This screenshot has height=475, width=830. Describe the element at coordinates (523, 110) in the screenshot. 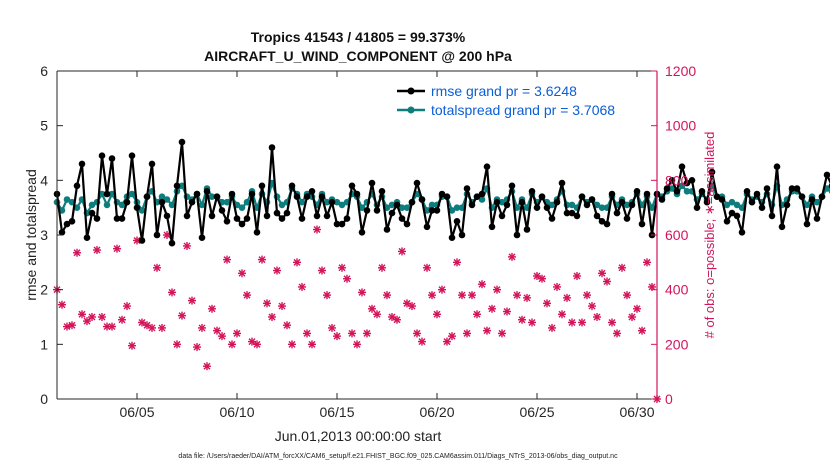

I see `legend-spread-label: totalspread grand pr = 3.7068` at that location.